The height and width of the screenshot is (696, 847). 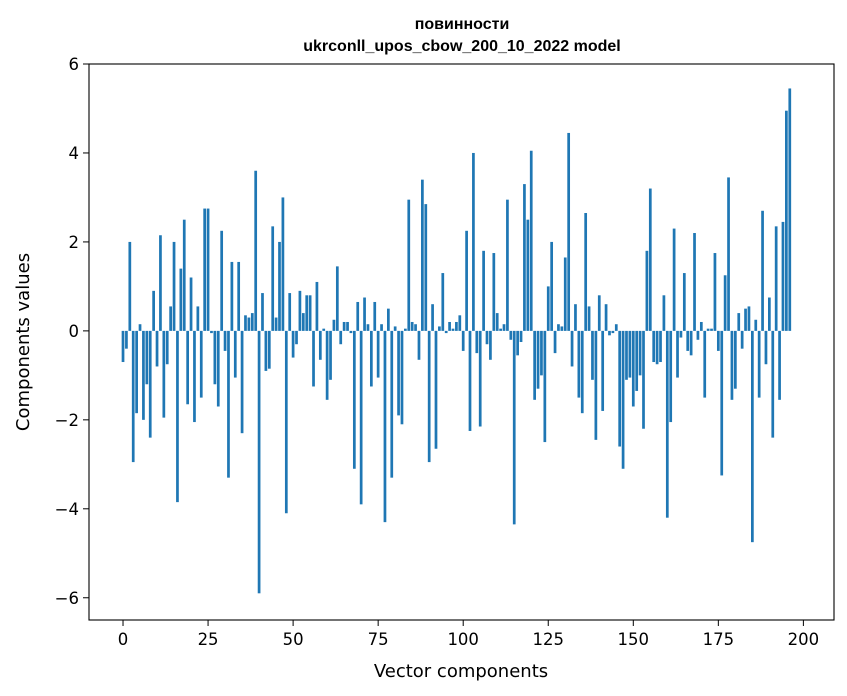 I want to click on x-tick-label: 75, so click(x=378, y=639).